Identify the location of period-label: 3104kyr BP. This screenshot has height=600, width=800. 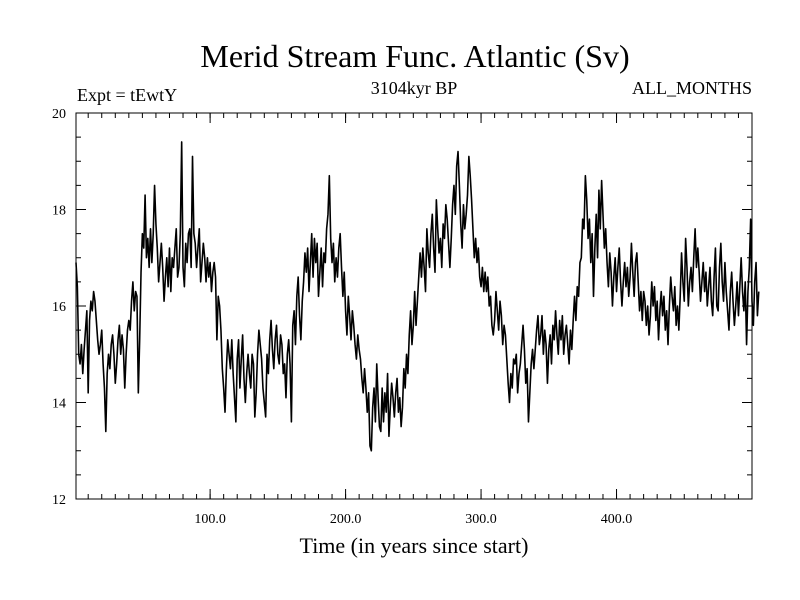
(414, 88).